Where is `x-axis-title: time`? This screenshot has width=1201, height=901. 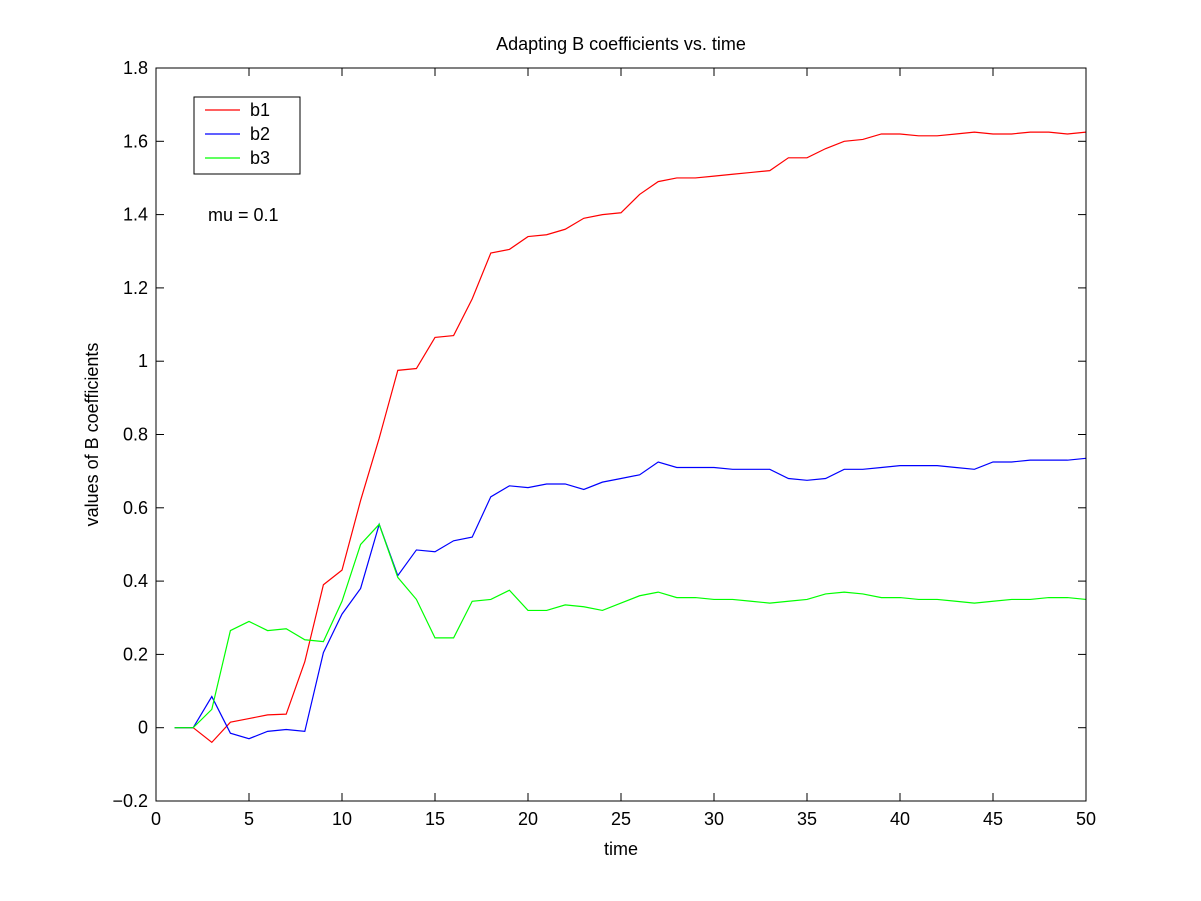 x-axis-title: time is located at coordinates (621, 849).